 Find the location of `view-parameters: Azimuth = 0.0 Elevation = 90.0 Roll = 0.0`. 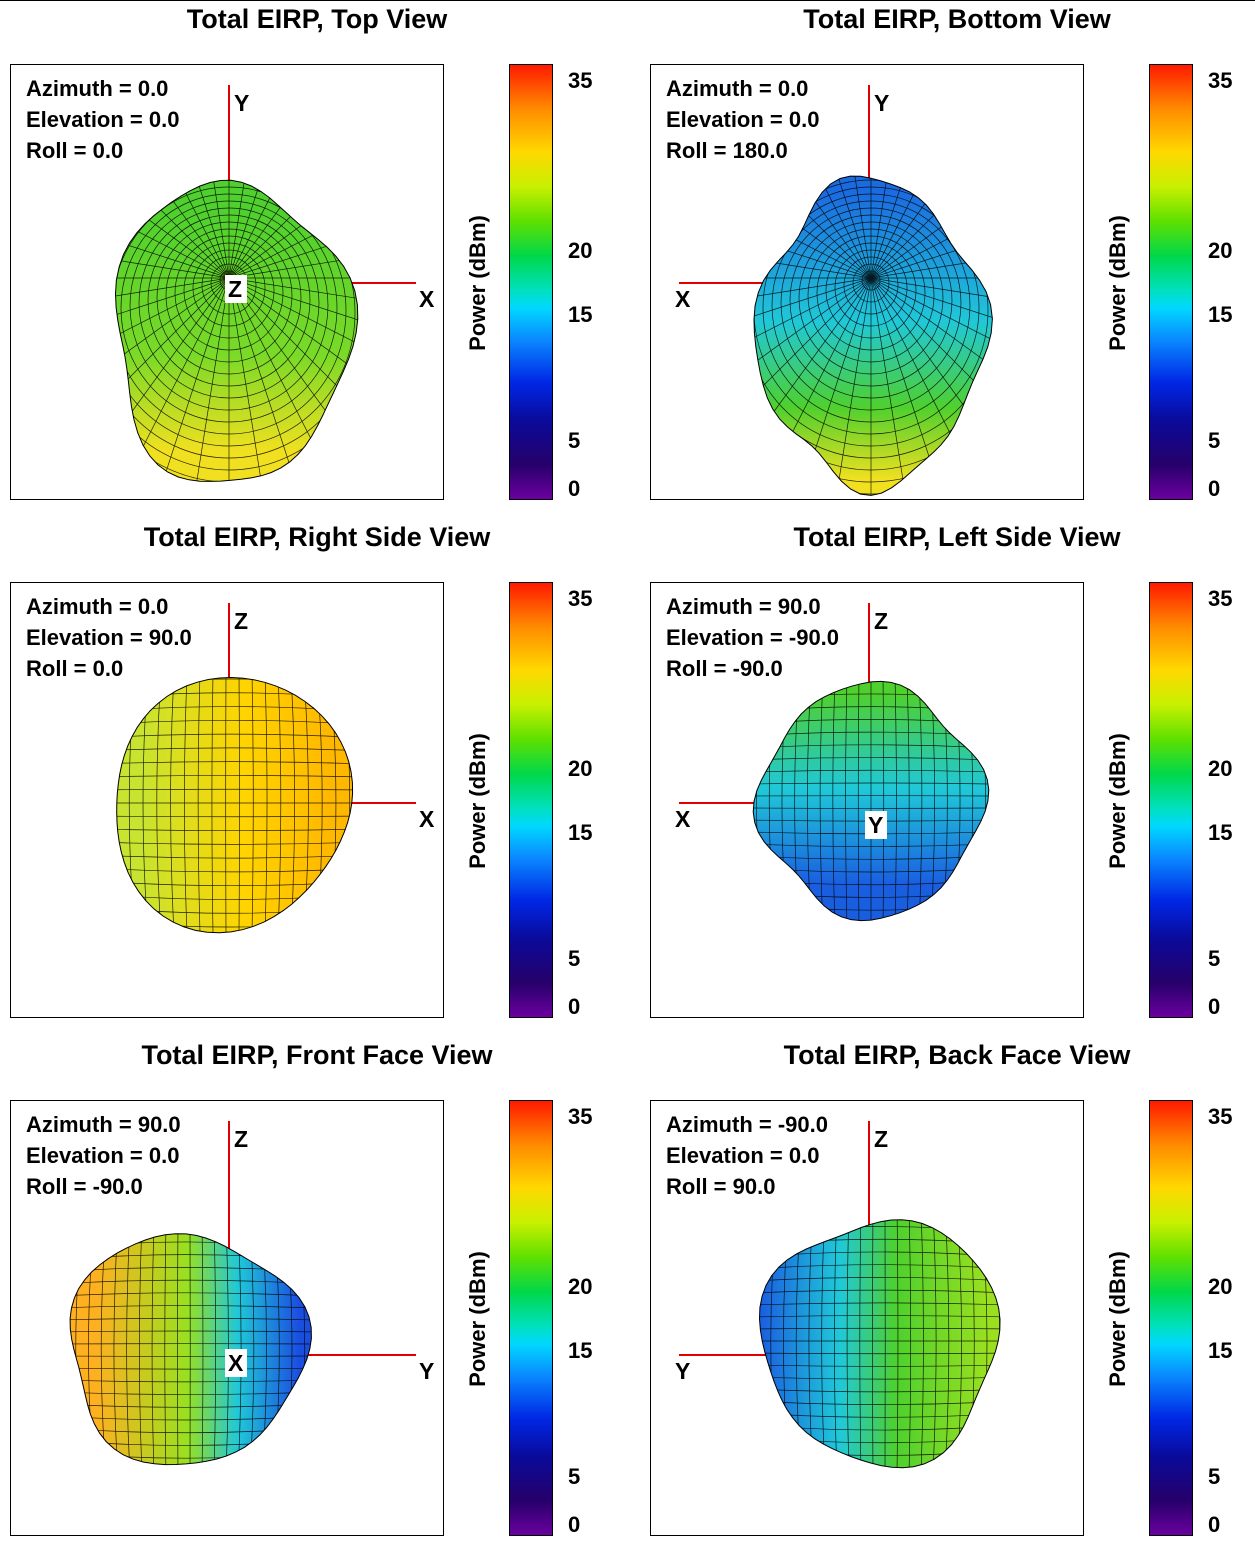

view-parameters: Azimuth = 0.0 Elevation = 90.0 Roll = 0.0 is located at coordinates (109, 637).